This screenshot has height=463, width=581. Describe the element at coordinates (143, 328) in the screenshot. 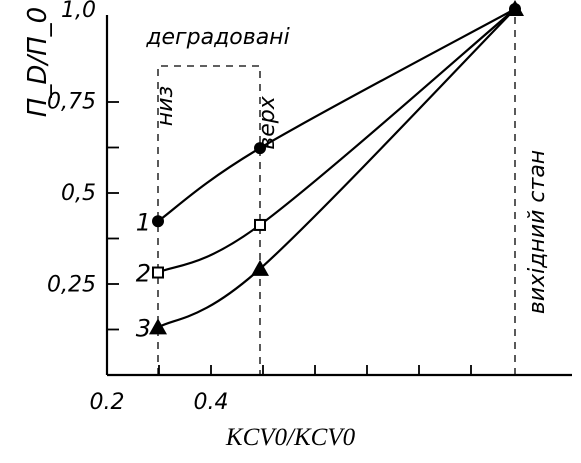

I see `series-label-3: 3` at that location.